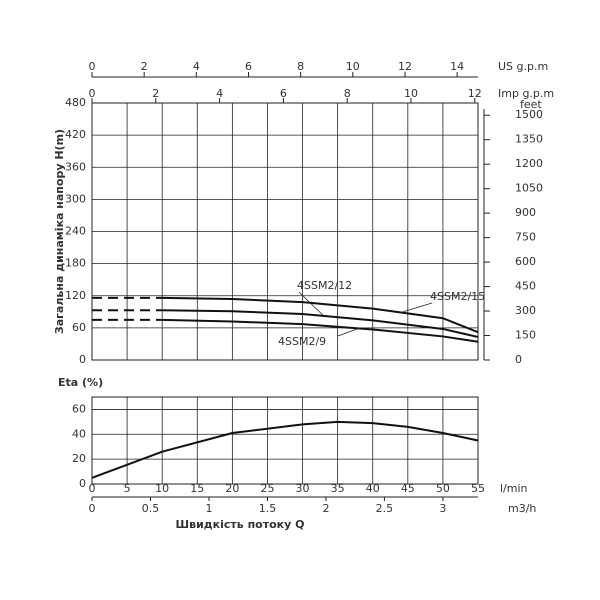 This screenshot has width=600, height=600. What do you see at coordinates (92, 508) in the screenshot?
I see `x2-tick-label: 0` at bounding box center [92, 508].